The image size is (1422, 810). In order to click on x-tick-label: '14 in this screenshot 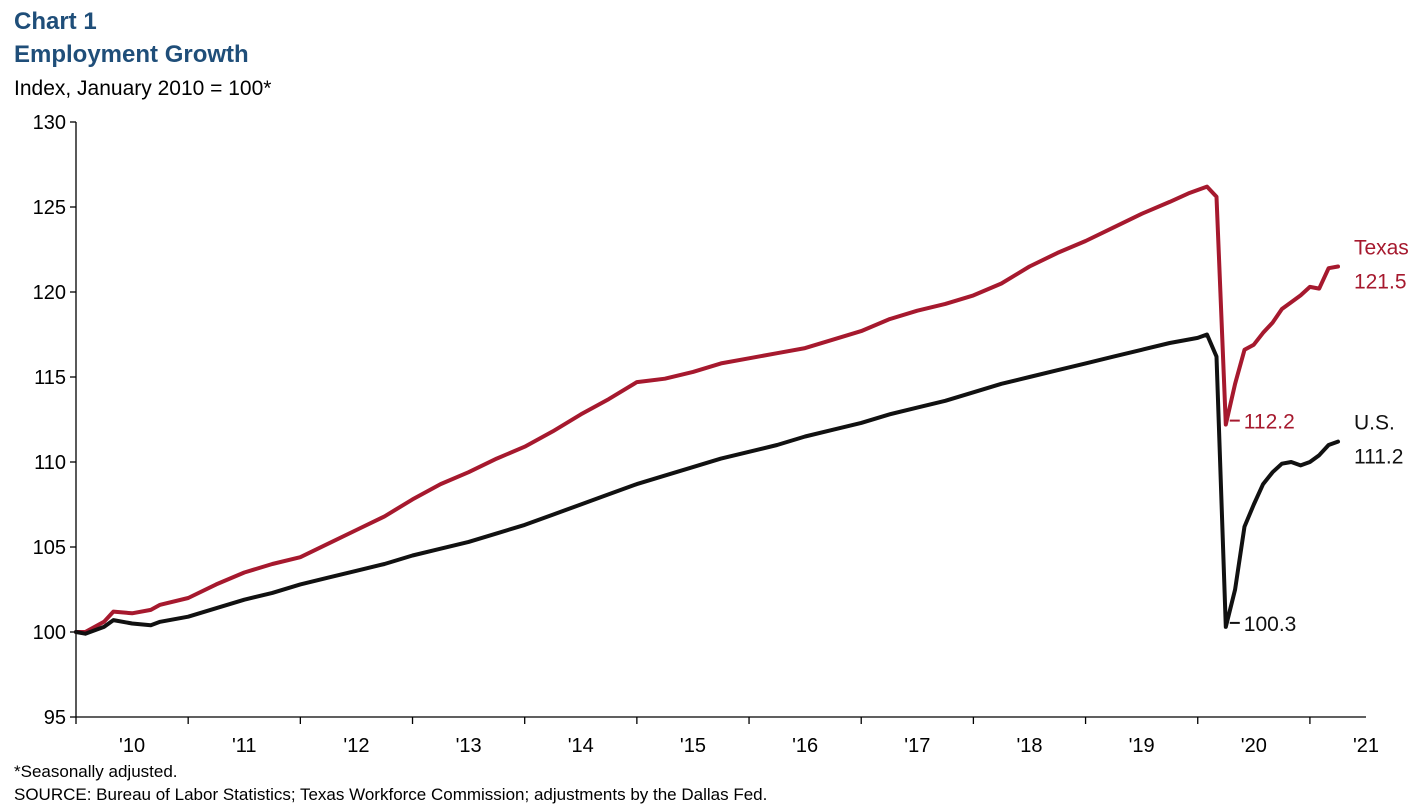, I will do `click(581, 746)`.